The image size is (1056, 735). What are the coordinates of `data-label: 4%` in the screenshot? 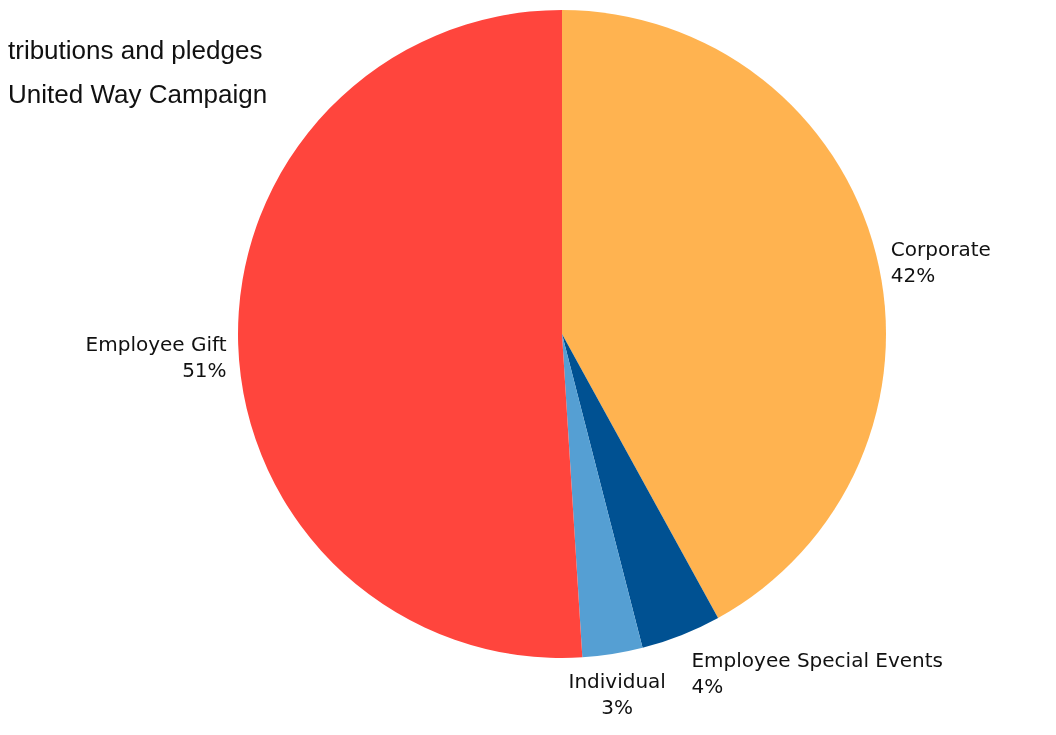 It's located at (707, 686).